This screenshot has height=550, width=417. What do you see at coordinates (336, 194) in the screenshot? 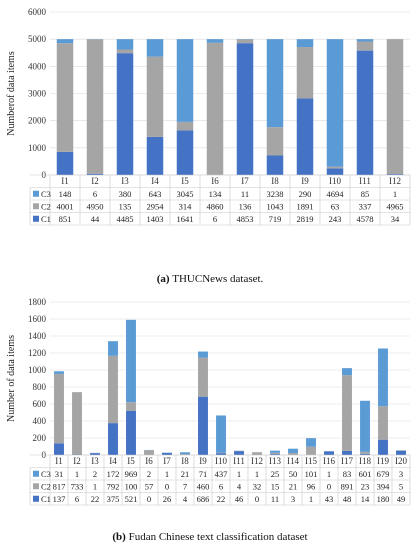
I see `data-label: 4694` at bounding box center [336, 194].